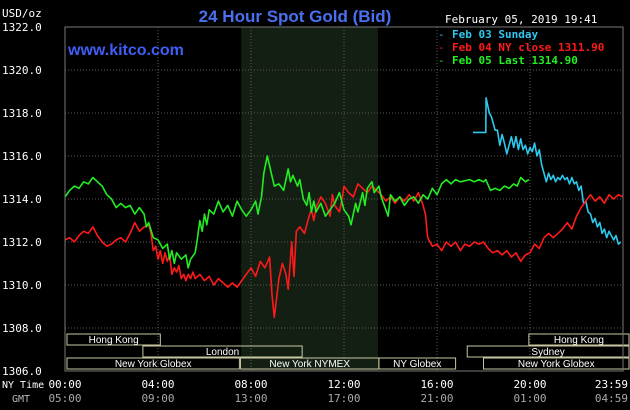 The height and width of the screenshot is (410, 630). Describe the element at coordinates (343, 384) in the screenshot. I see `x-tick-label-ny: 12:00` at that location.